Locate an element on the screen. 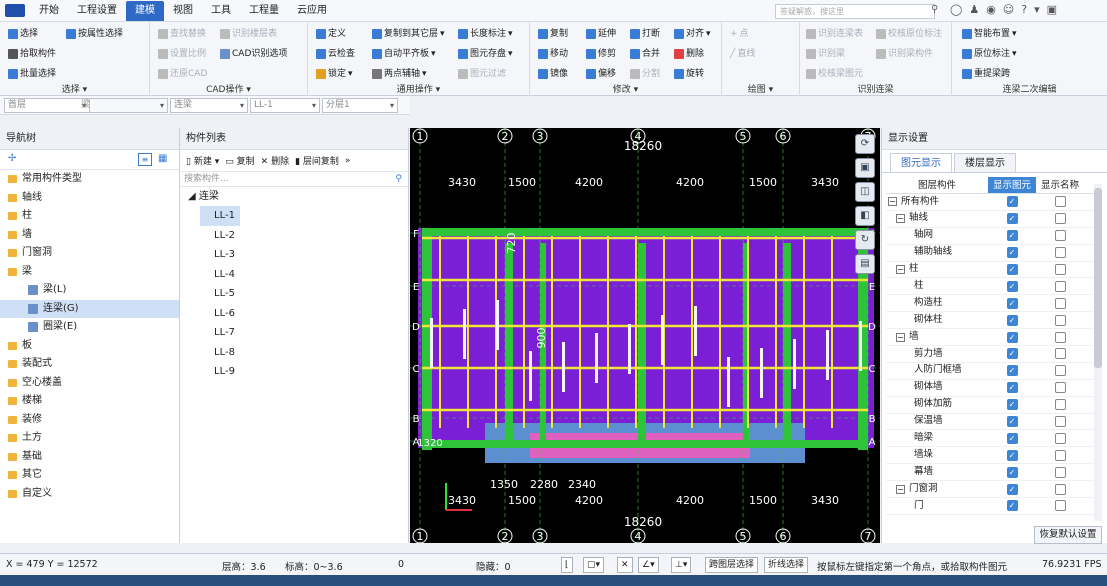 The width and height of the screenshot is (1107, 586). component-item: LL-9 is located at coordinates (224, 371).